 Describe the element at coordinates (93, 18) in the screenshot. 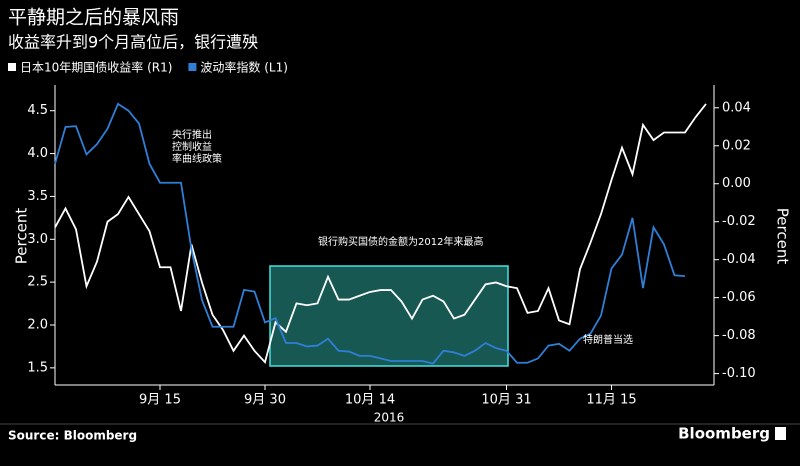

I see `chart-title: 平静期之后的暴风雨` at that location.